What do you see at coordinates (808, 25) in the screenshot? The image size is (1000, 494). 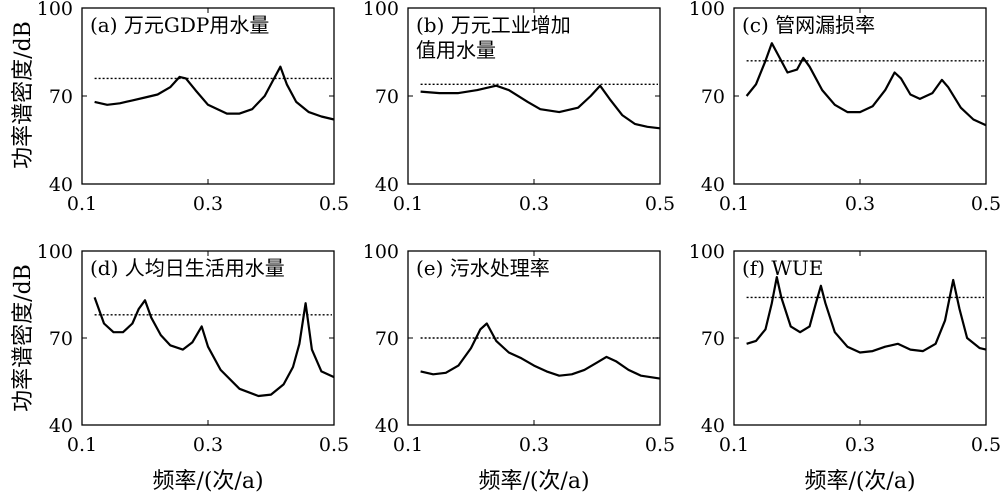 I see `panel-label: (c) 管网漏损率` at bounding box center [808, 25].